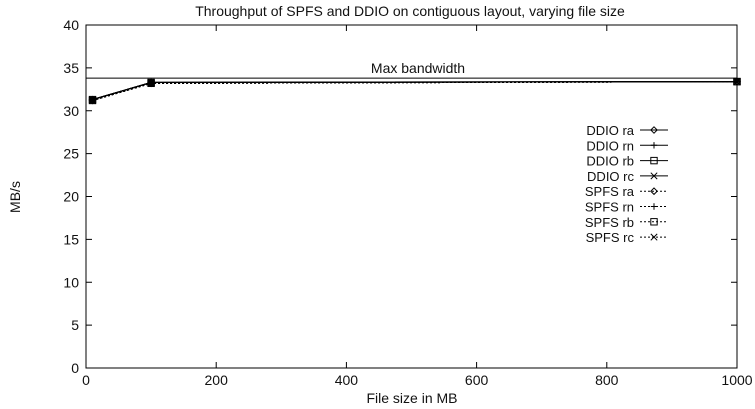  What do you see at coordinates (736, 380) in the screenshot?
I see `x-tick-label: 1000` at bounding box center [736, 380].